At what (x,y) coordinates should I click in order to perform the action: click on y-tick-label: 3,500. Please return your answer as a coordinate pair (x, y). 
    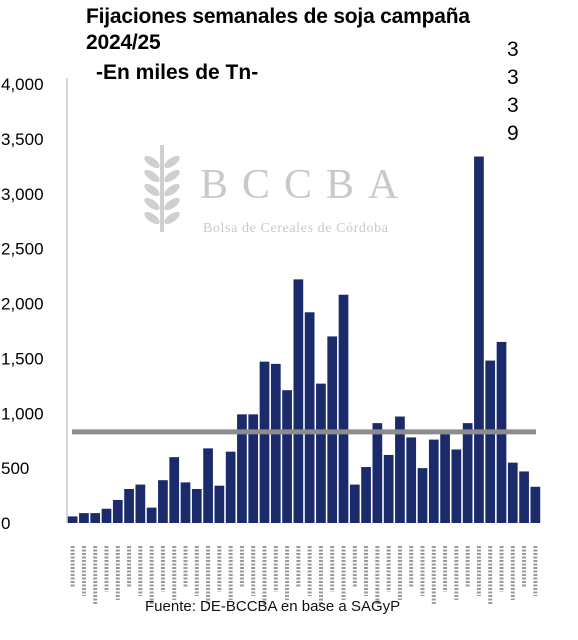
    Looking at the image, I should click on (22, 139).